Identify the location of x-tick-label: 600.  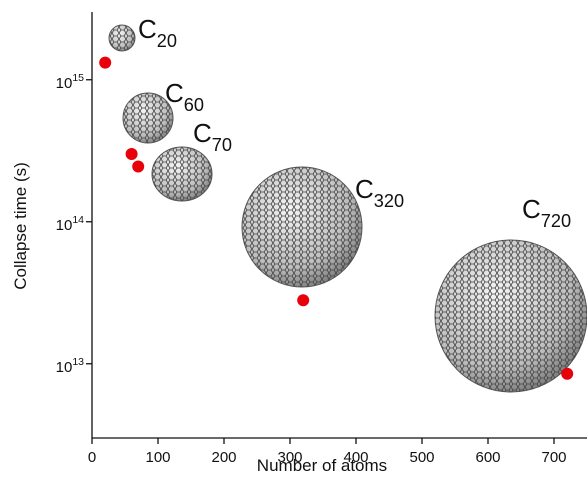
(487, 457).